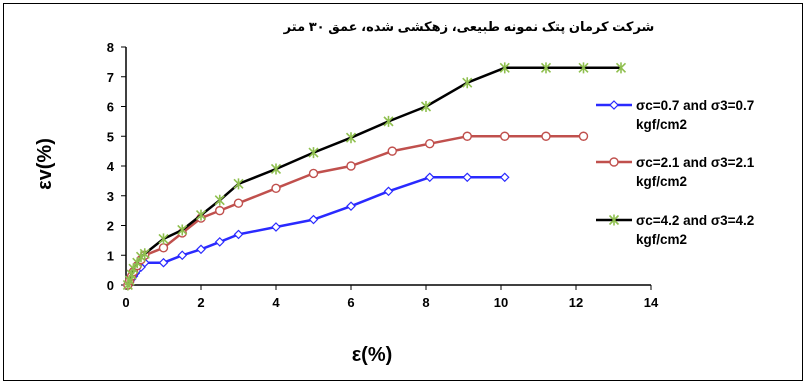  I want to click on x-axis-label: ε(%), so click(372, 355).